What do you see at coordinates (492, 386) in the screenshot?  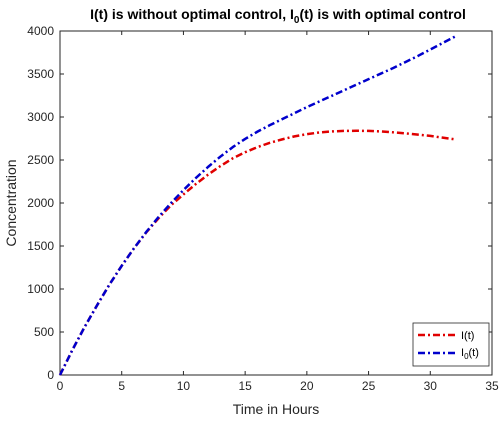 I see `x-tick-label: 35` at bounding box center [492, 386].